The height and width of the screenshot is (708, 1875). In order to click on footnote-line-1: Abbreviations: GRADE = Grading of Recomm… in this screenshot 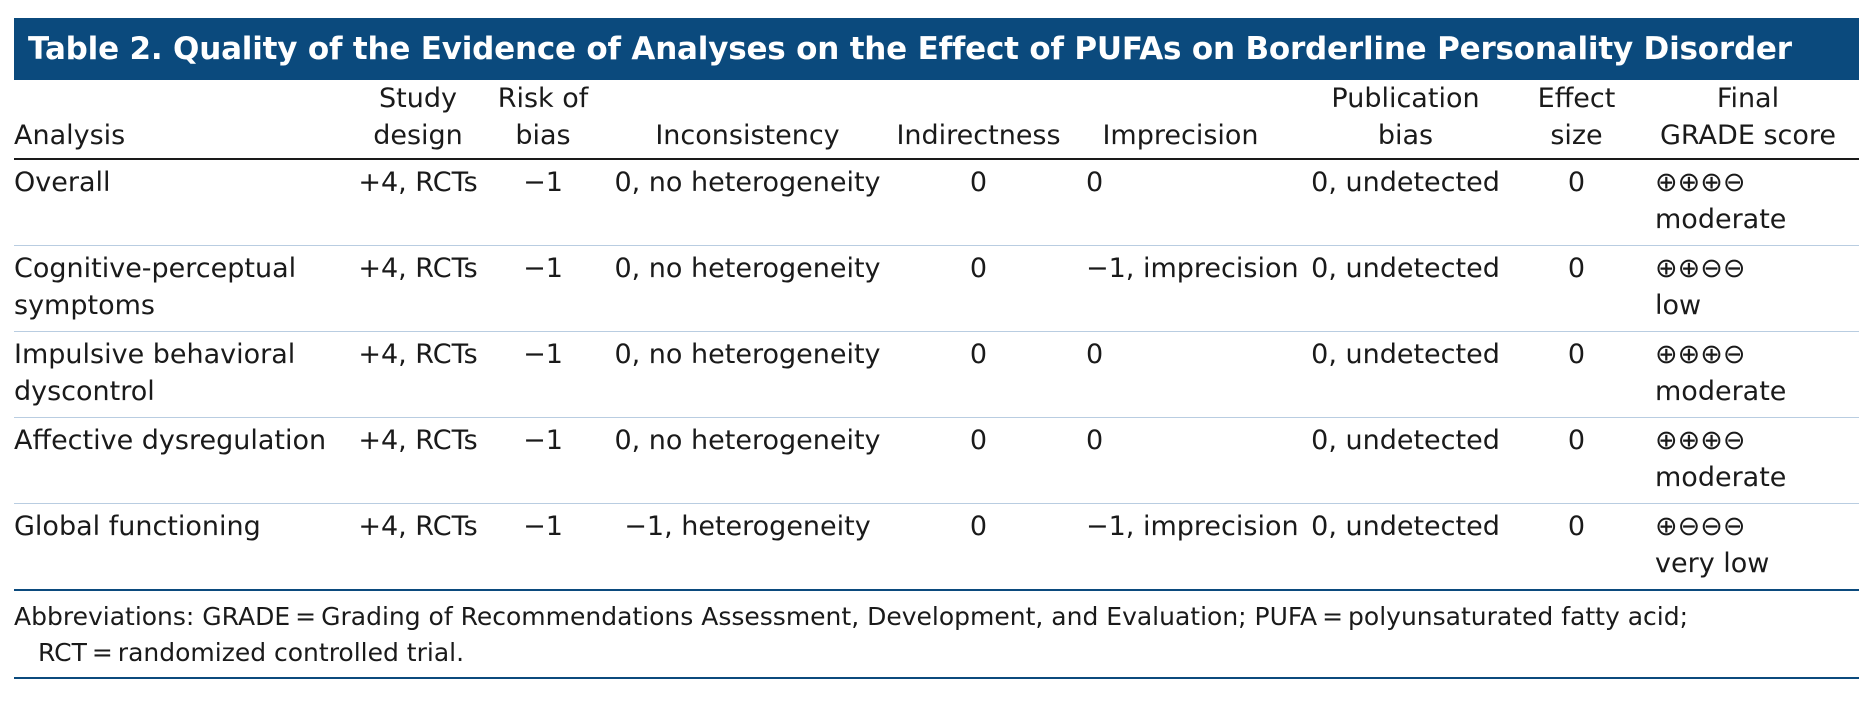, I will do `click(851, 616)`.